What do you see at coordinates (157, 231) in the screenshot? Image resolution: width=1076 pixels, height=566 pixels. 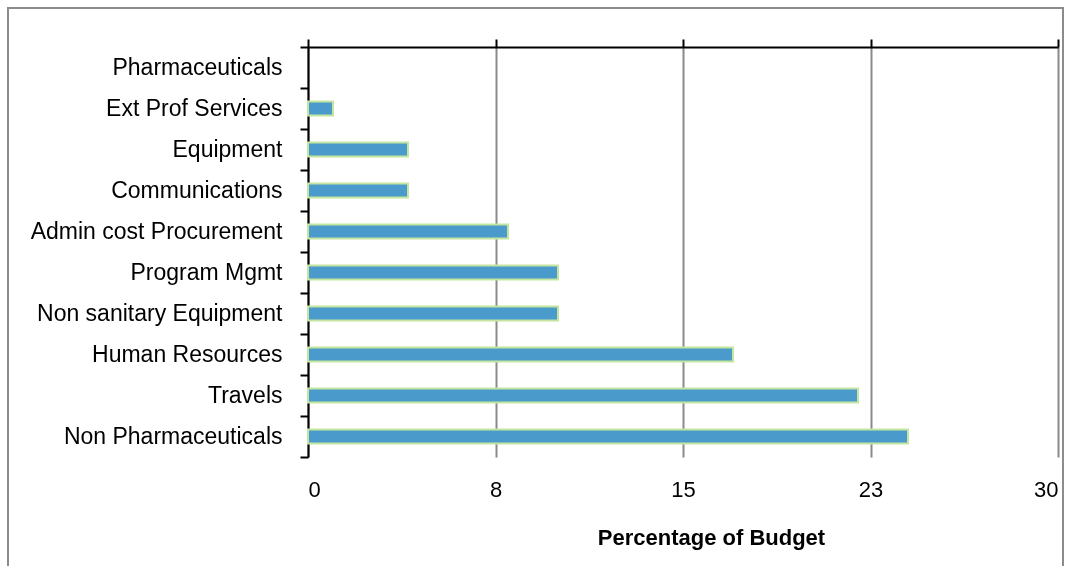 I see `y-tick-label: Admin cost Procurement` at bounding box center [157, 231].